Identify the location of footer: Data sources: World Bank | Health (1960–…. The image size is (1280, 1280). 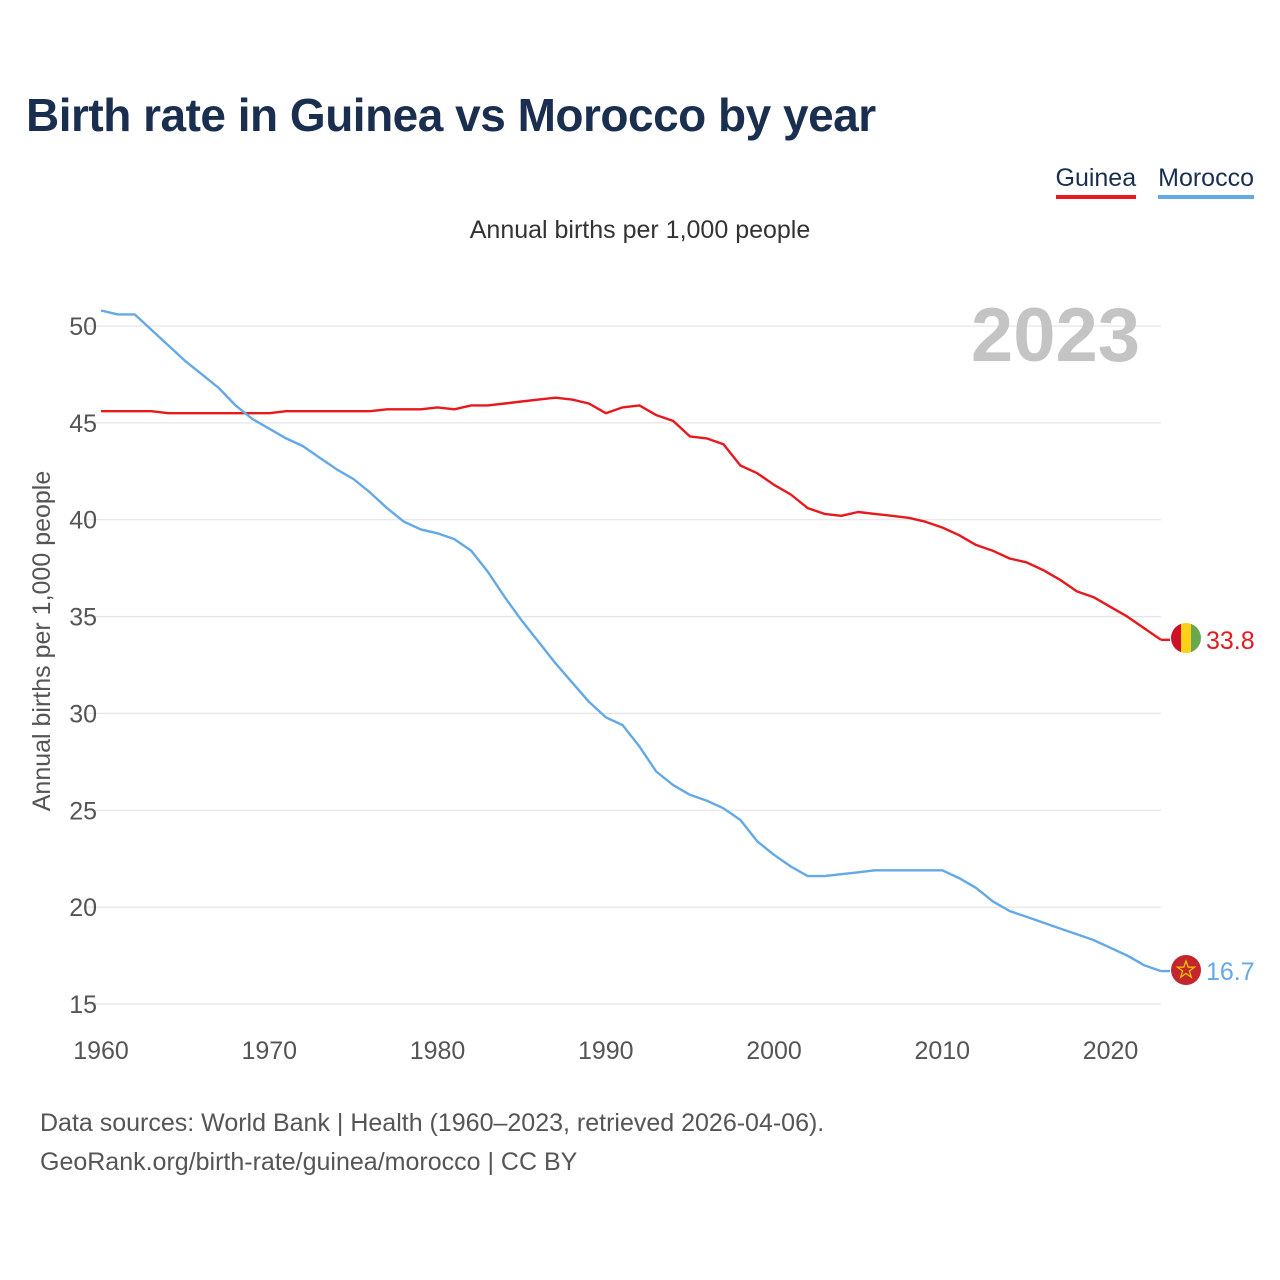
(432, 1143).